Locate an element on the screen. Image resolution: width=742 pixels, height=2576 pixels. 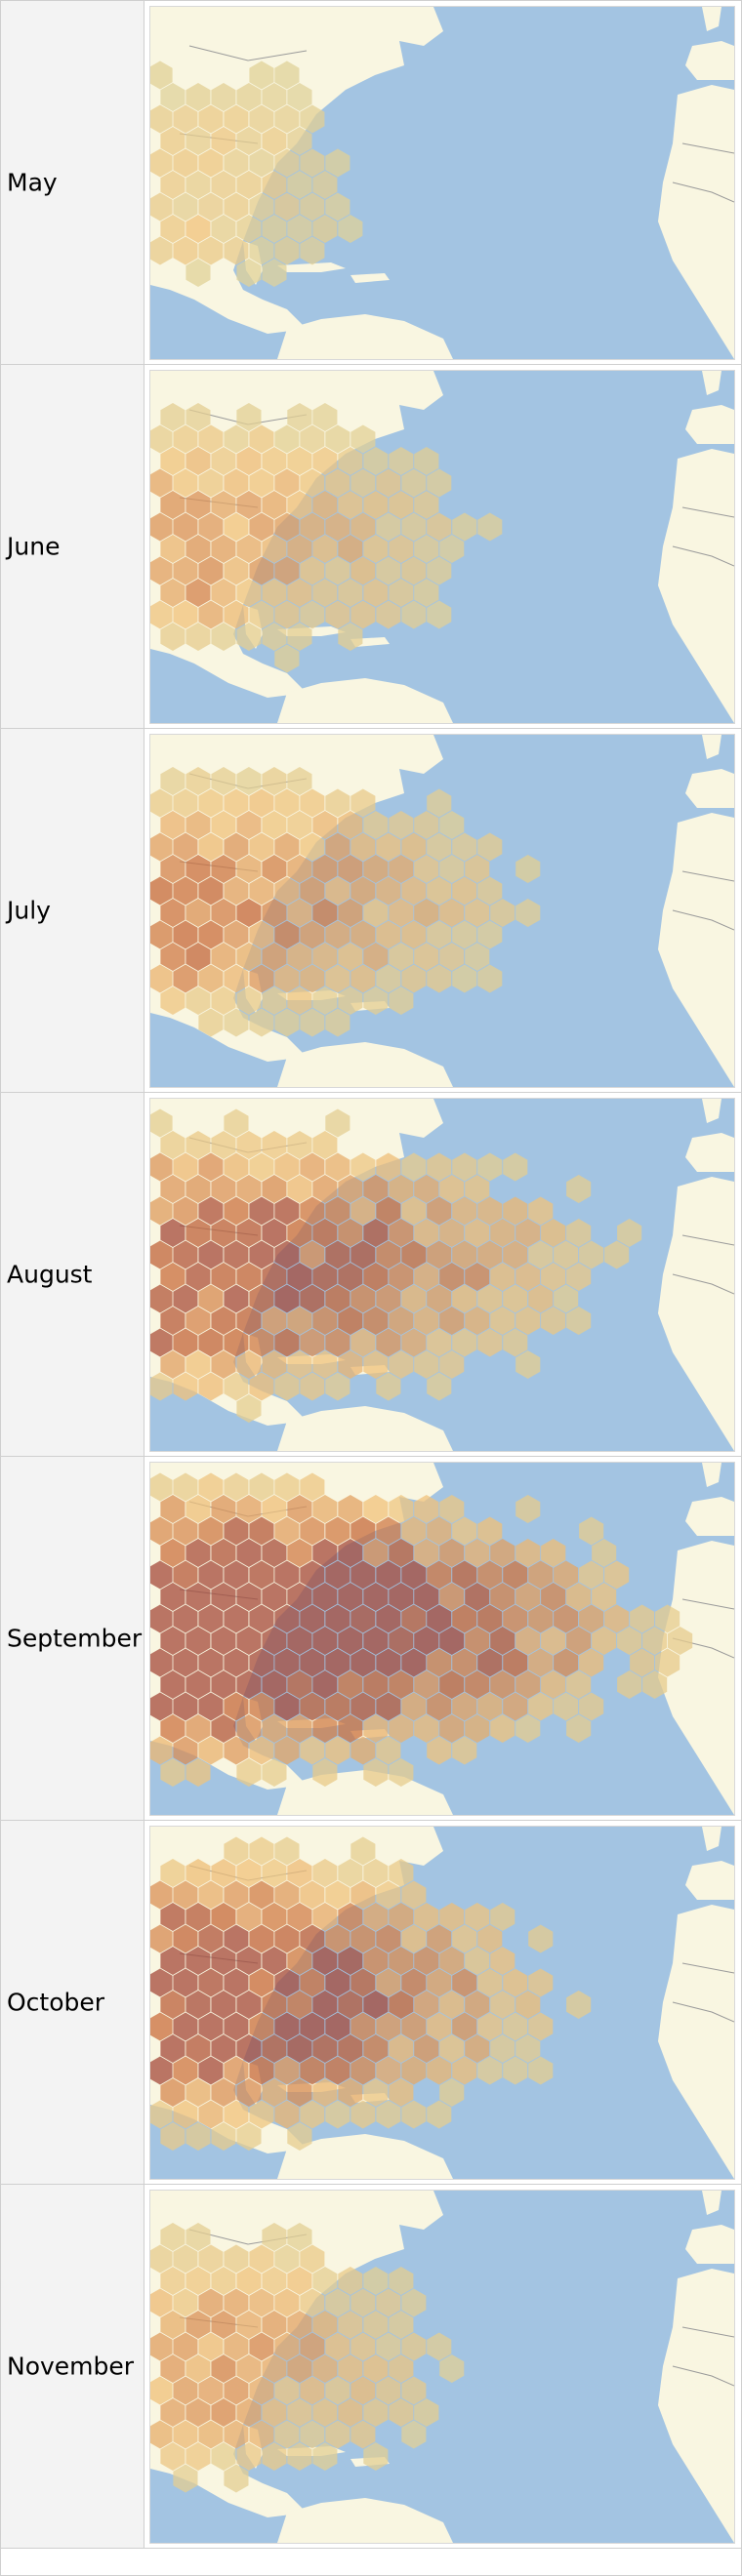
south-america-land is located at coordinates (365, 1428).